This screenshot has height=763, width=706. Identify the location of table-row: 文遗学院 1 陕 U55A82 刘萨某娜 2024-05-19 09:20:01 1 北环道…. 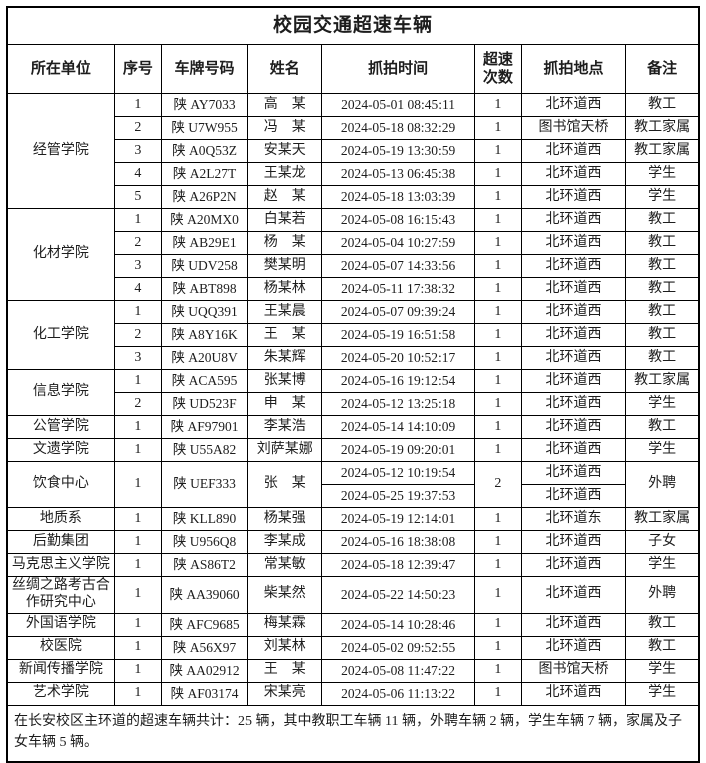
(353, 450).